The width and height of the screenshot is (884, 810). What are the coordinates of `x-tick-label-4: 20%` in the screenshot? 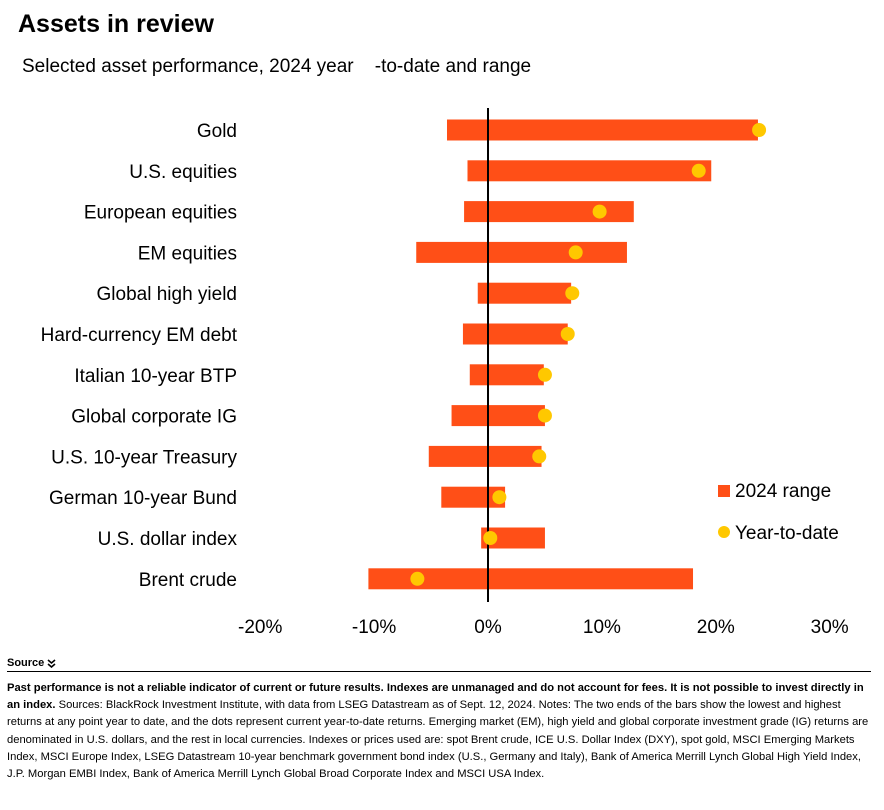 It's located at (716, 627).